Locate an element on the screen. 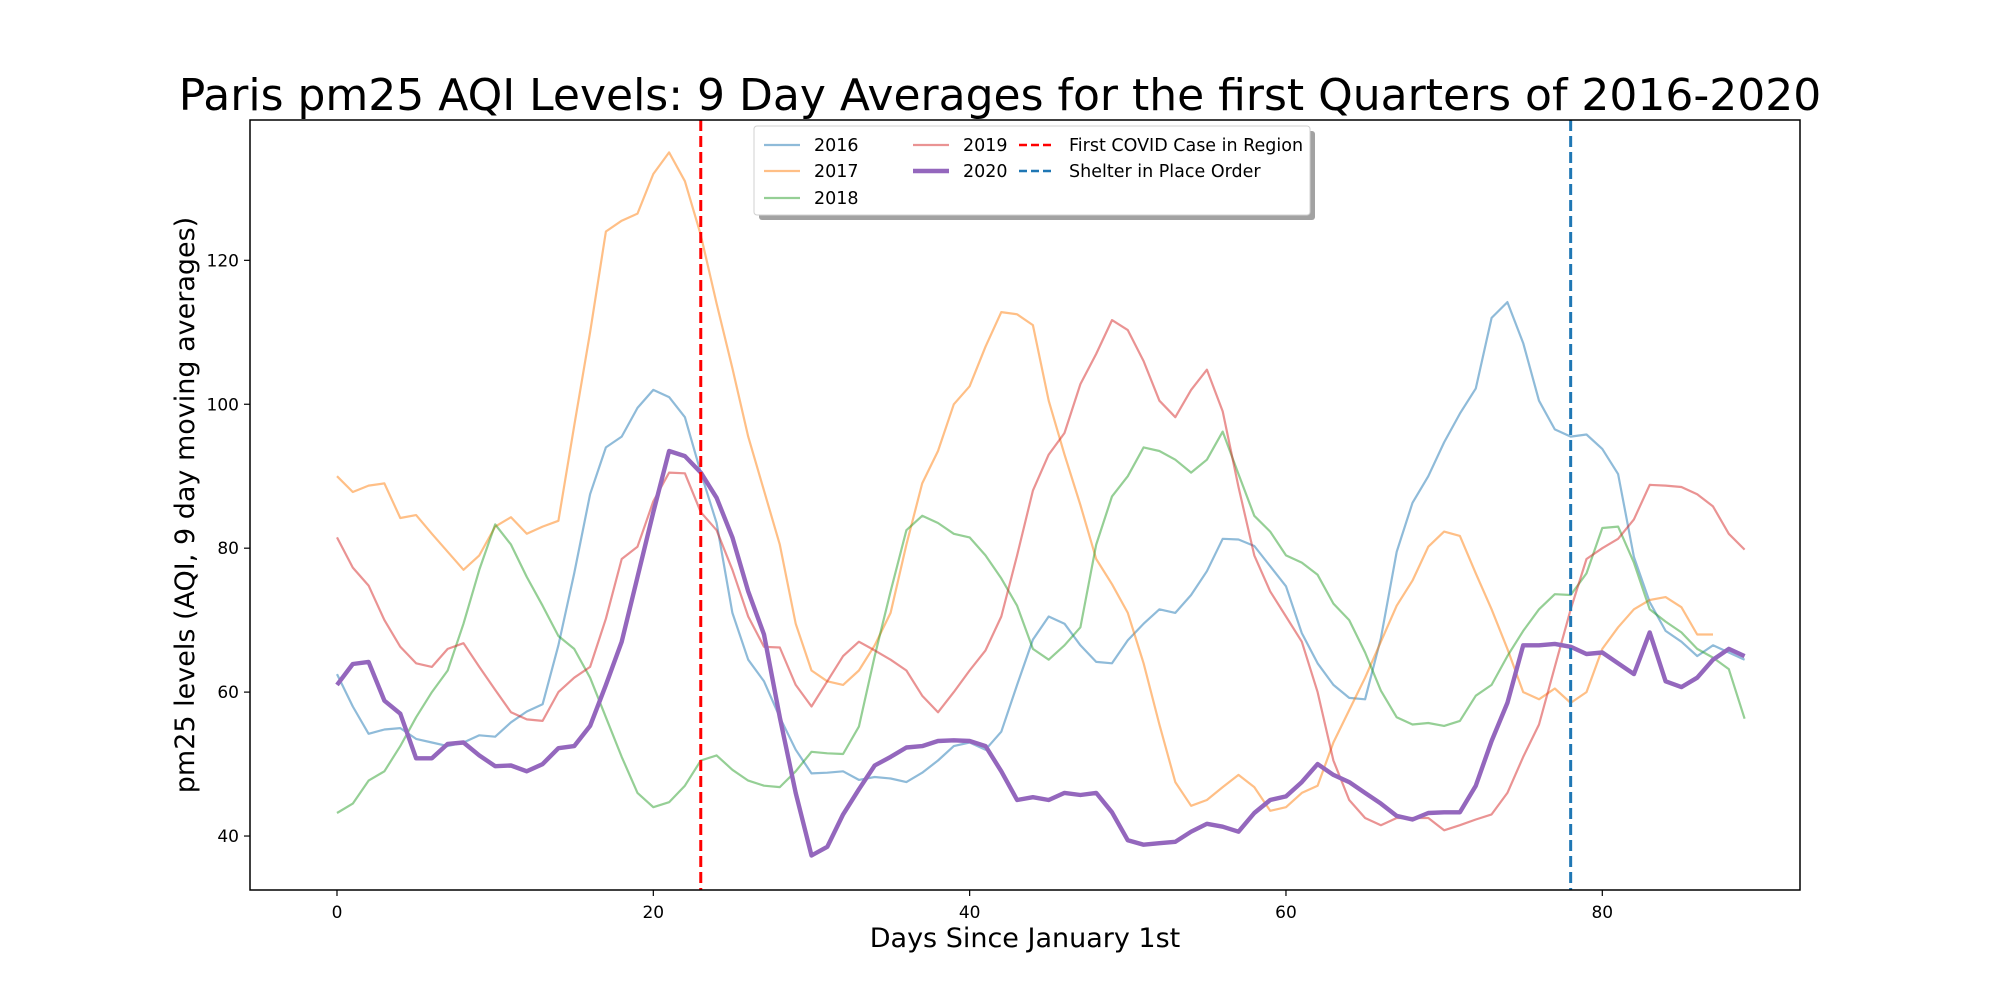 The image size is (2000, 1000). y-axis-label: pm25 levels (AQI, 9 day moving averages) is located at coordinates (185, 505).